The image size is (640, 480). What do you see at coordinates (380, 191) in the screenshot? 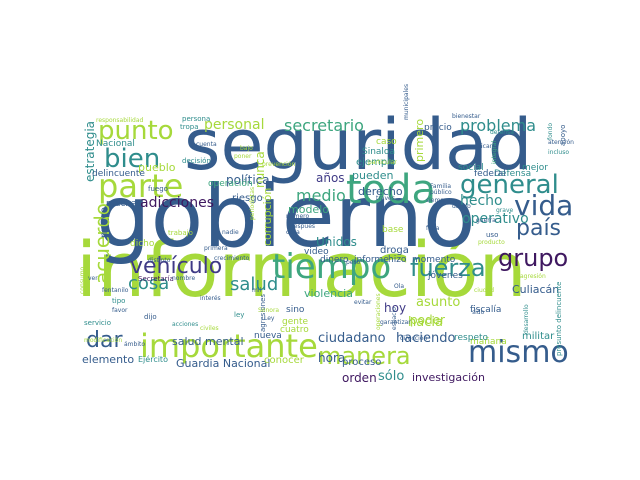
I see `word: derecho` at bounding box center [380, 191].